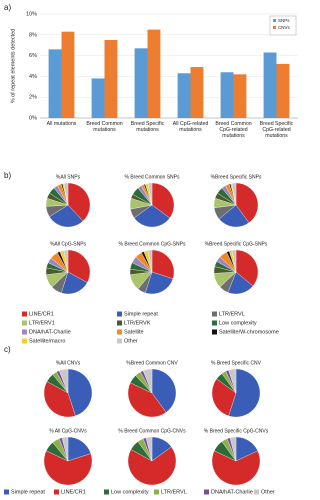 The image size is (320, 500). Describe the element at coordinates (152, 363) in the screenshot. I see `pie-title: %Breed Common CNV` at that location.